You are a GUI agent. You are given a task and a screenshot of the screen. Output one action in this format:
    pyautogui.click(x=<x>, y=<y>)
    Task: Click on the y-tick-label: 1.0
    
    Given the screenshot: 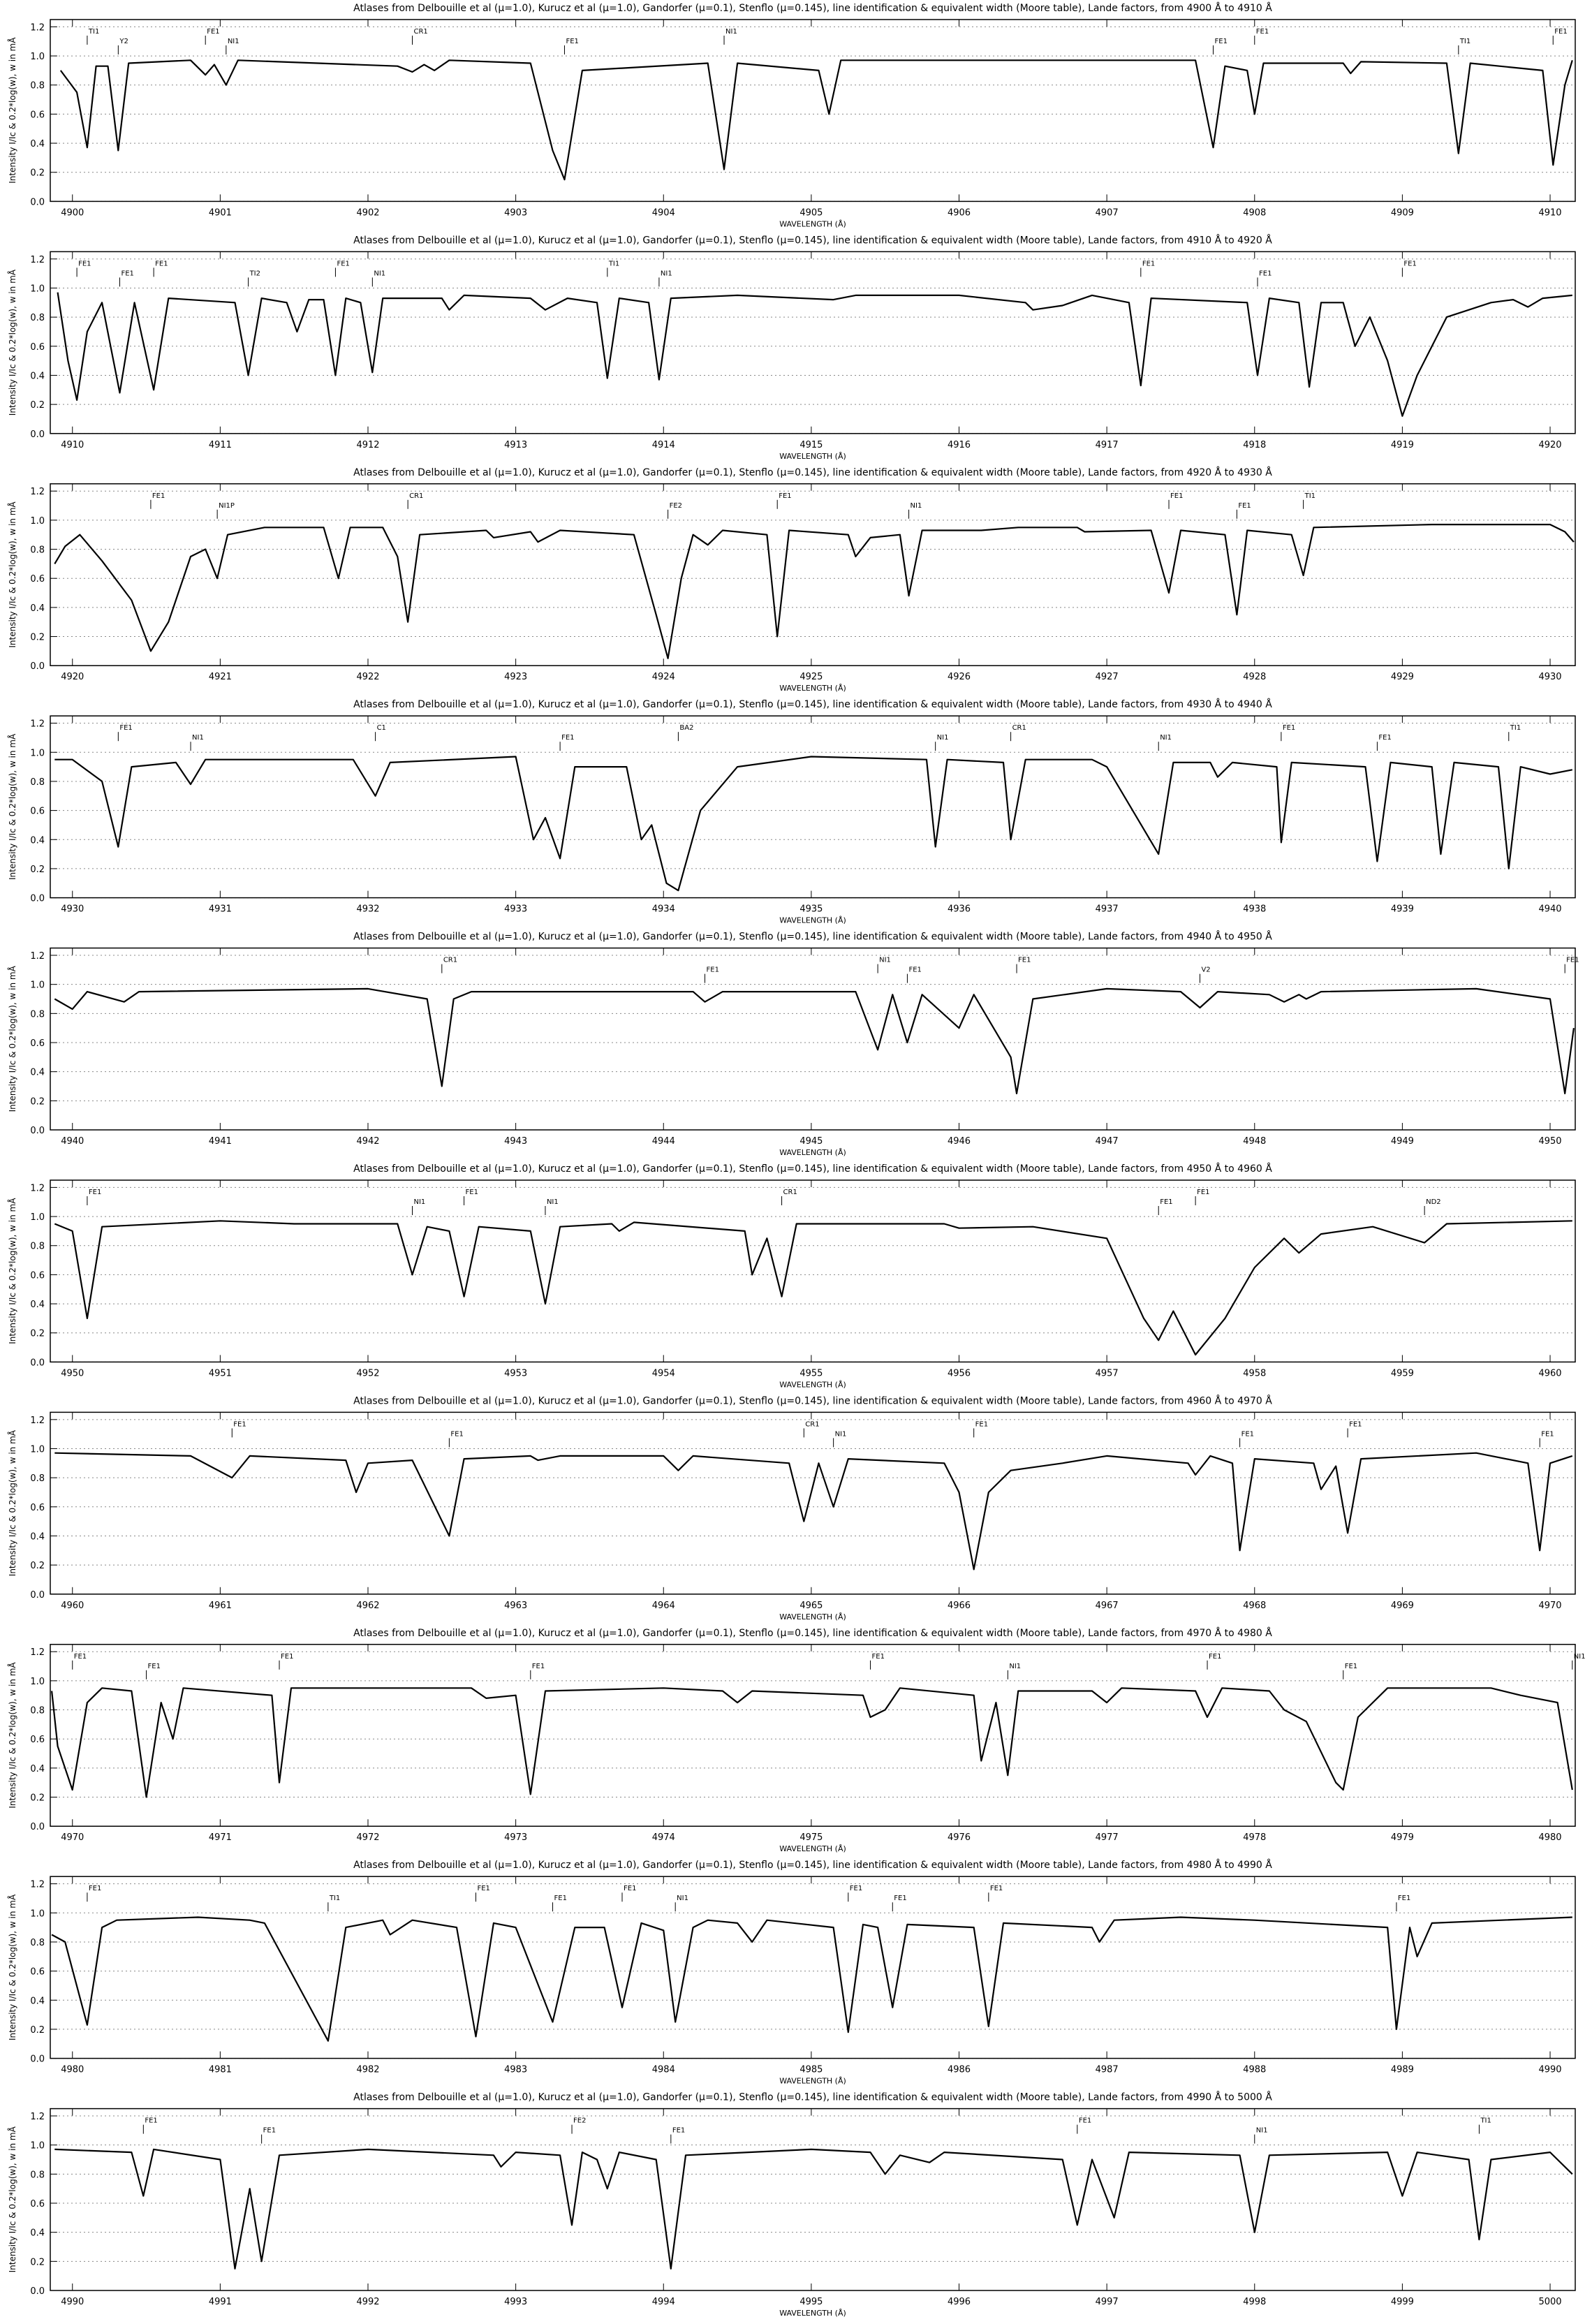 What is the action you would take?
    pyautogui.click(x=37, y=521)
    